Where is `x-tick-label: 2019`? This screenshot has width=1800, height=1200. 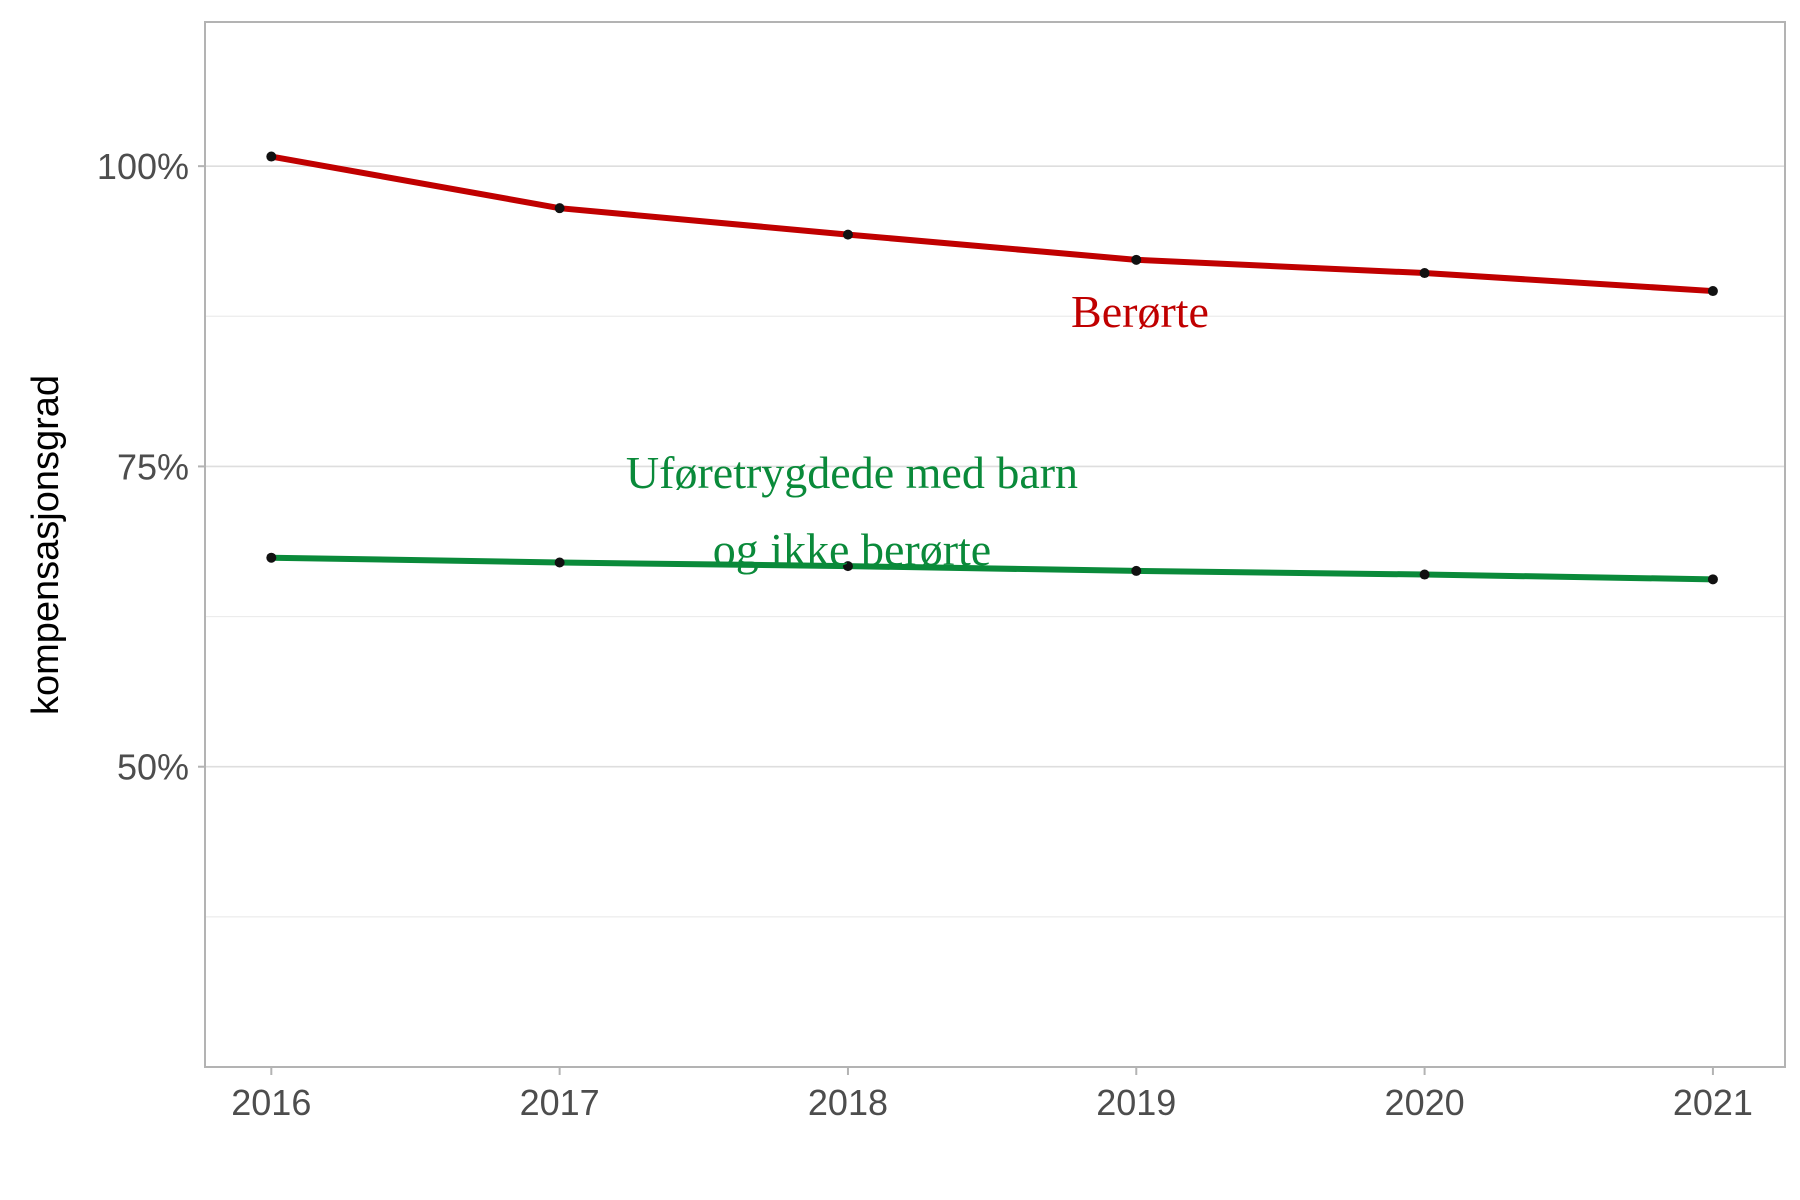 x-tick-label: 2019 is located at coordinates (1136, 1102).